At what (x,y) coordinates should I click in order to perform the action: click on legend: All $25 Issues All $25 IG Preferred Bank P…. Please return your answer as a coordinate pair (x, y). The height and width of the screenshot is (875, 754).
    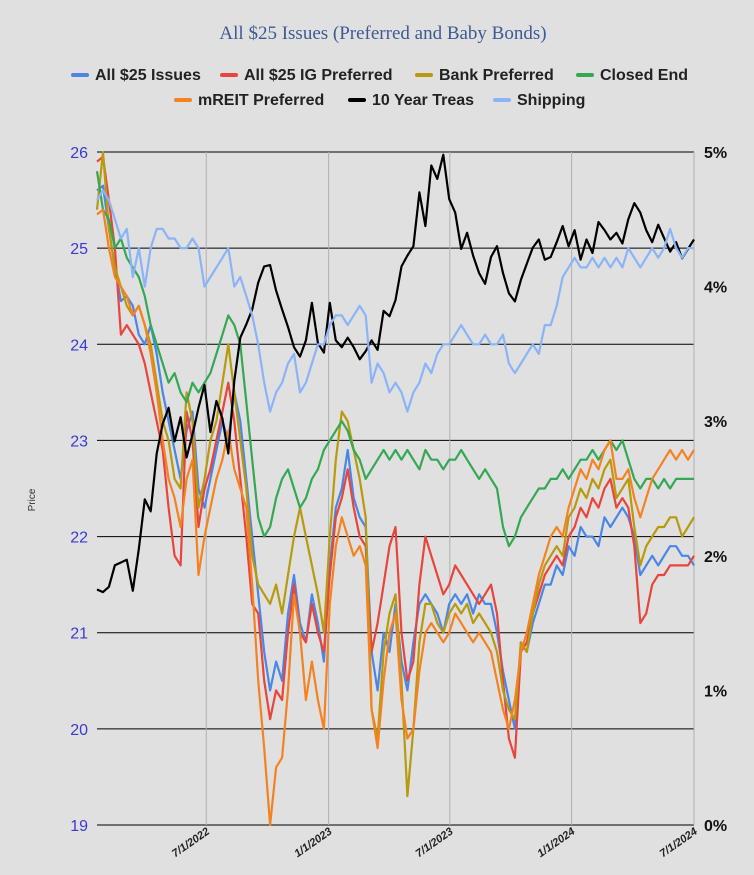
    Looking at the image, I should click on (379, 88).